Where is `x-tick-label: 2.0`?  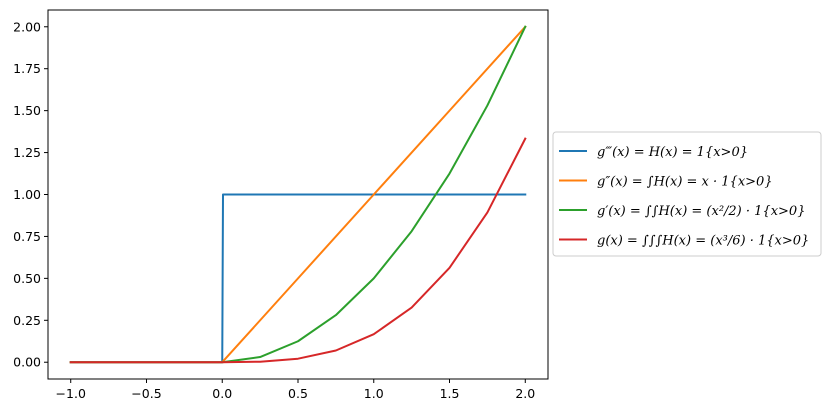
x-tick-label: 2.0 is located at coordinates (525, 393).